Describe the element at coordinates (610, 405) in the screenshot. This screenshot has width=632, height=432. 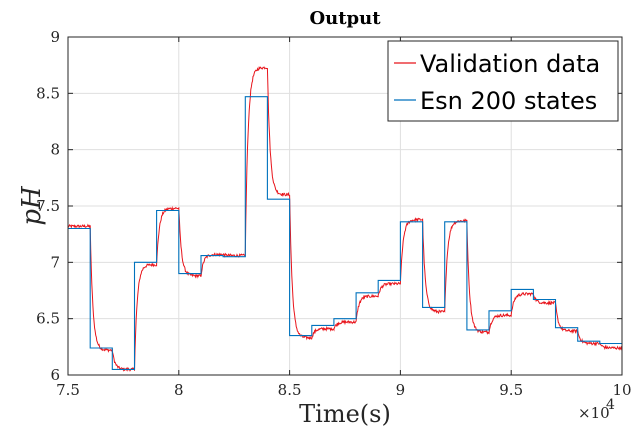
I see `x-multiplier-exponent: 4` at that location.